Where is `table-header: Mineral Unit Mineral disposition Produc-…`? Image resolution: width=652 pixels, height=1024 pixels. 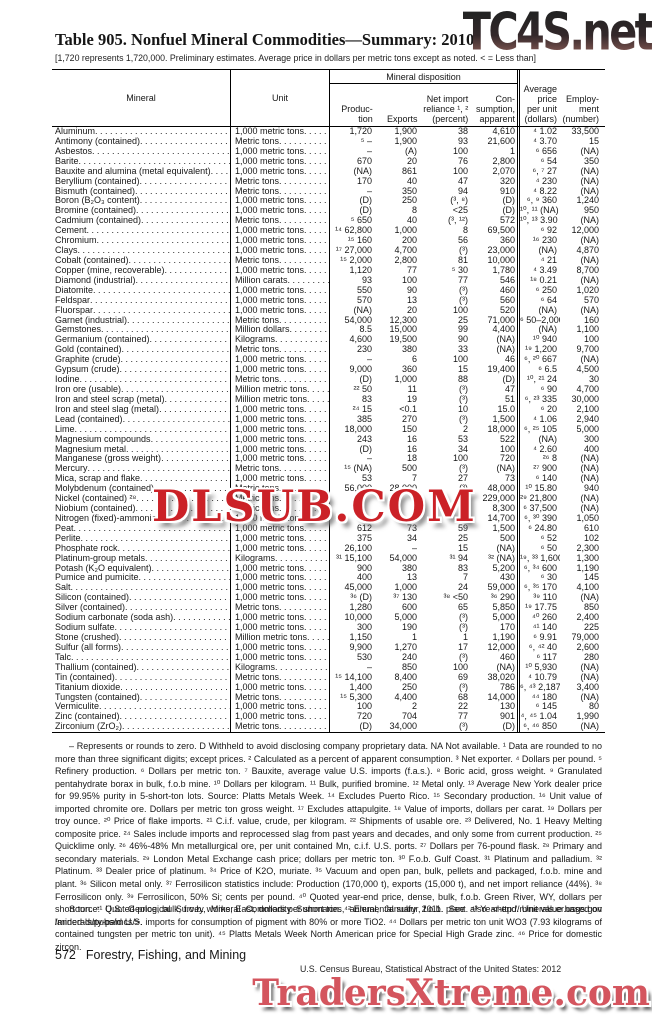 table-header: Mineral Unit Mineral disposition Produc-… is located at coordinates (328, 98).